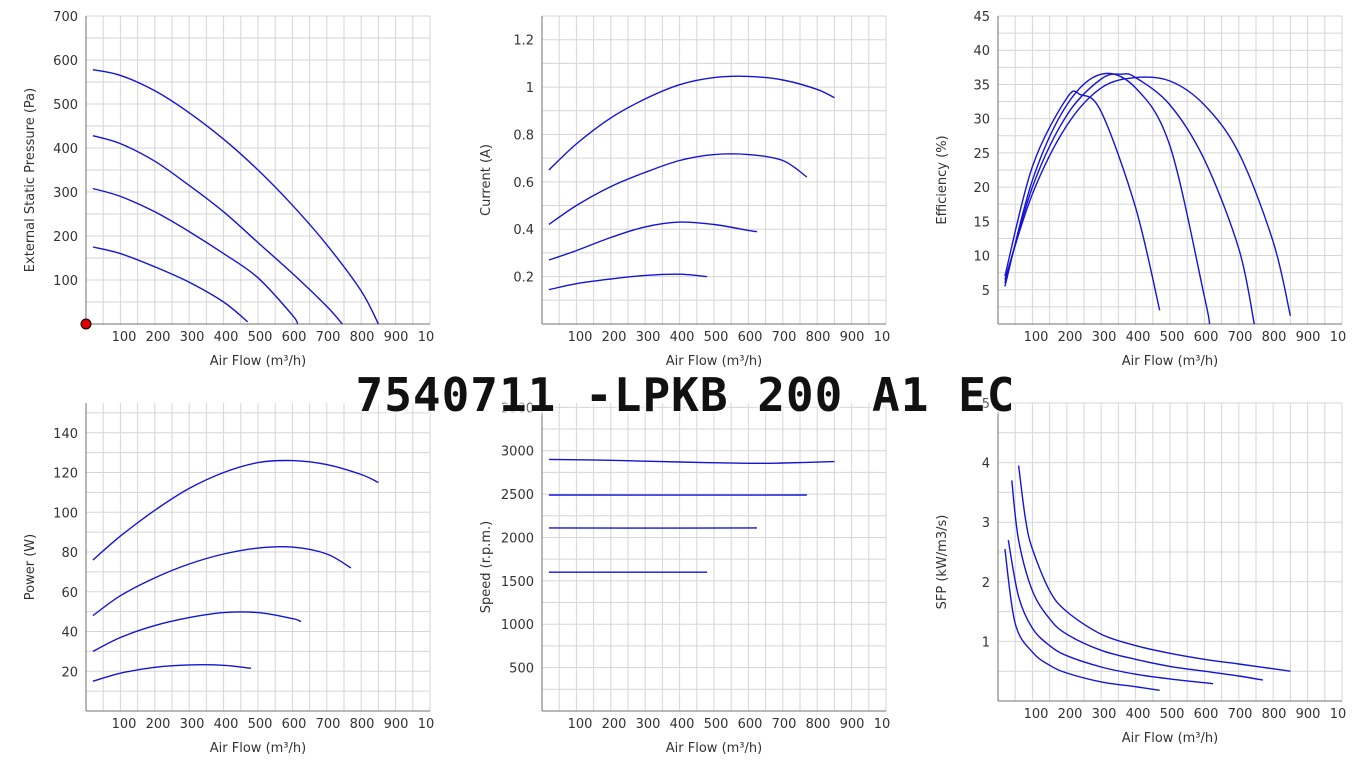 The image size is (1371, 779). I want to click on y-axis-label: Efficiency (%), so click(942, 179).